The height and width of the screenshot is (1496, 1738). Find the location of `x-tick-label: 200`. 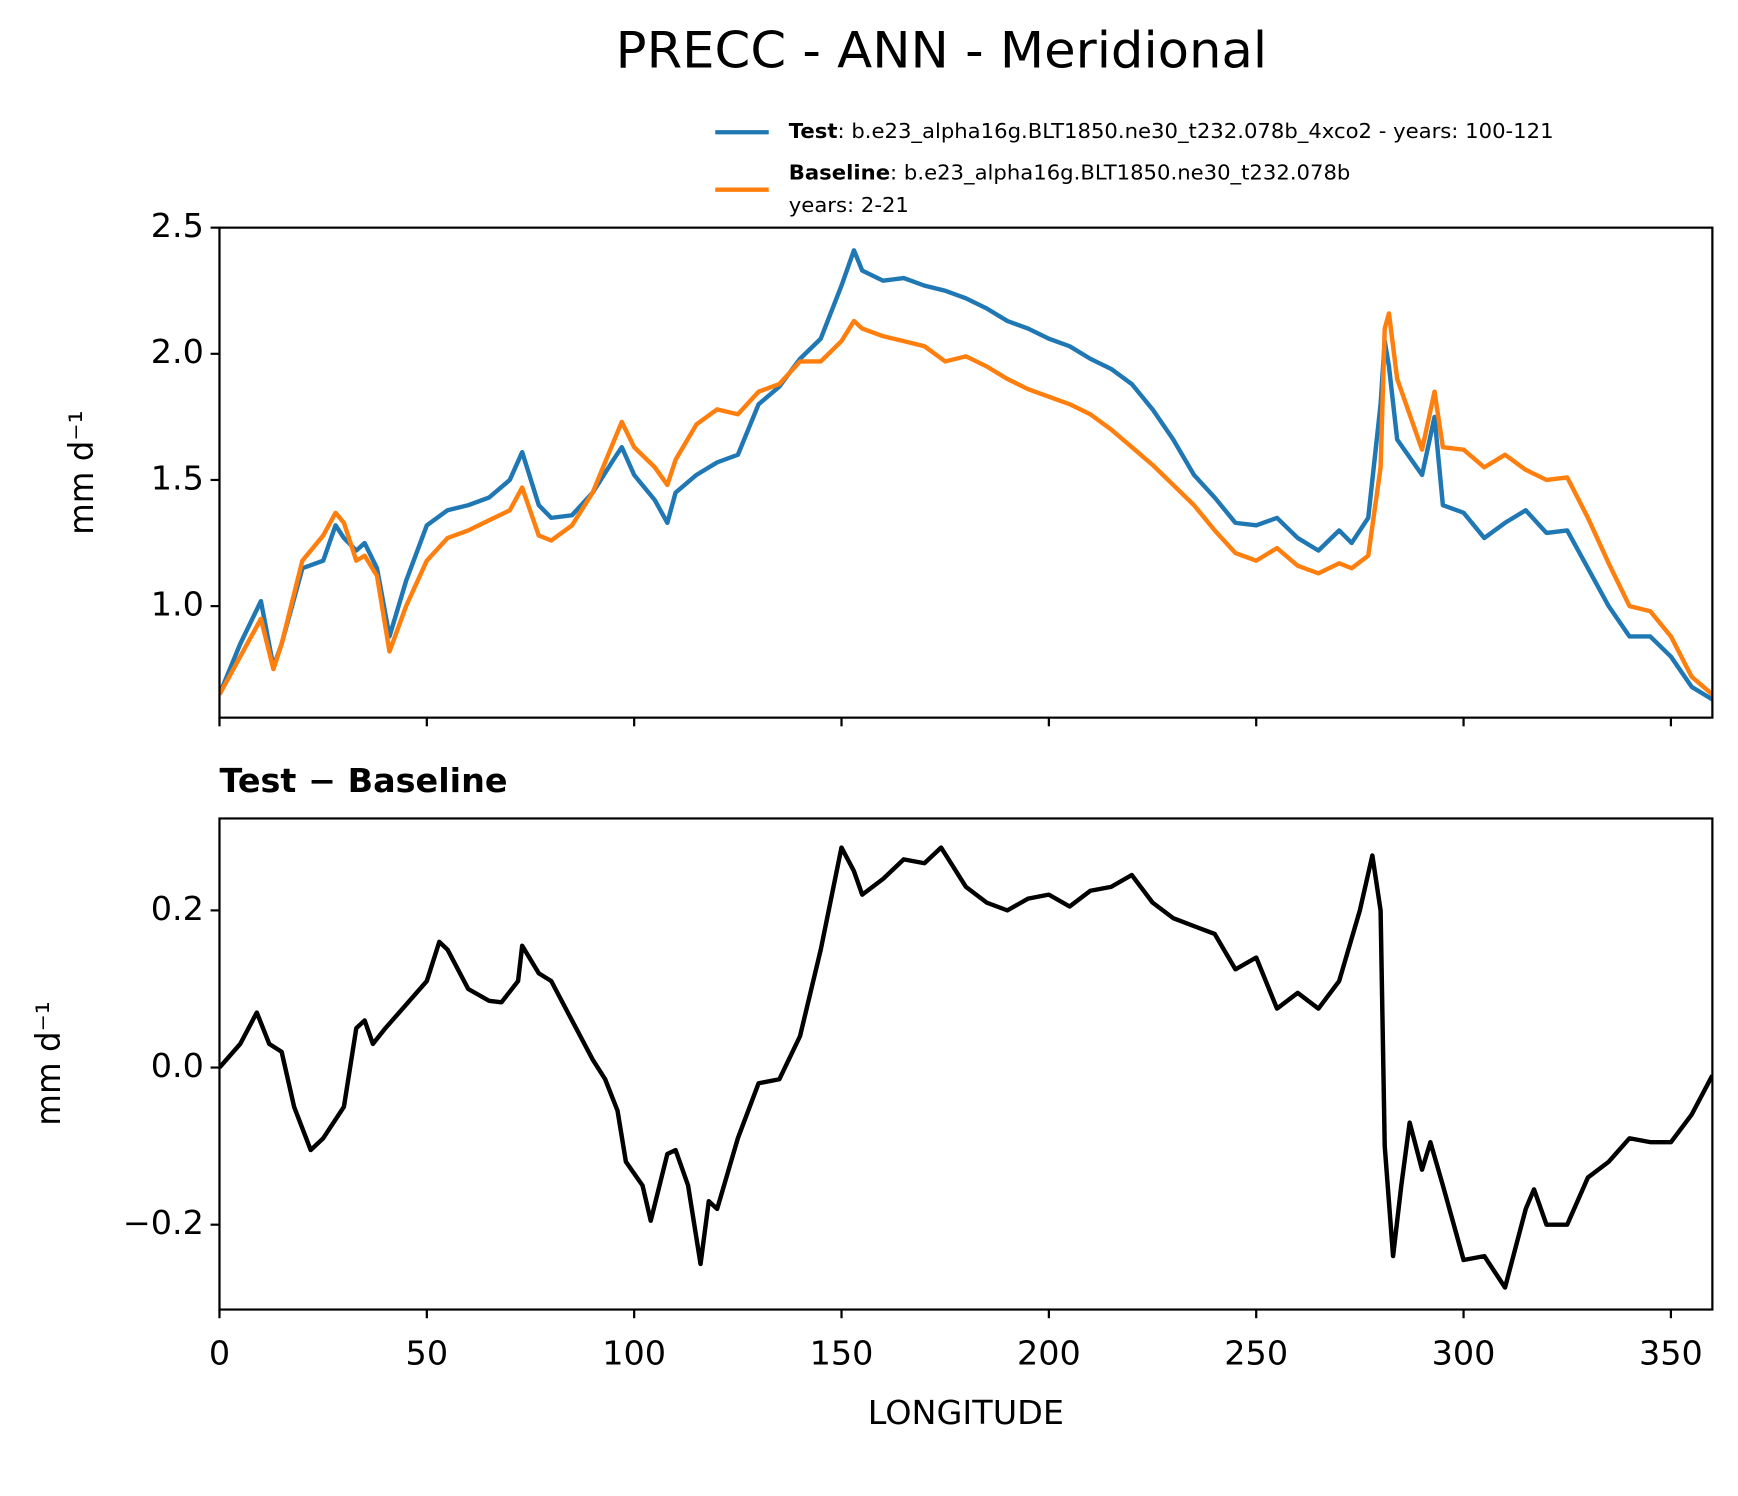

x-tick-label: 200 is located at coordinates (1049, 1353).